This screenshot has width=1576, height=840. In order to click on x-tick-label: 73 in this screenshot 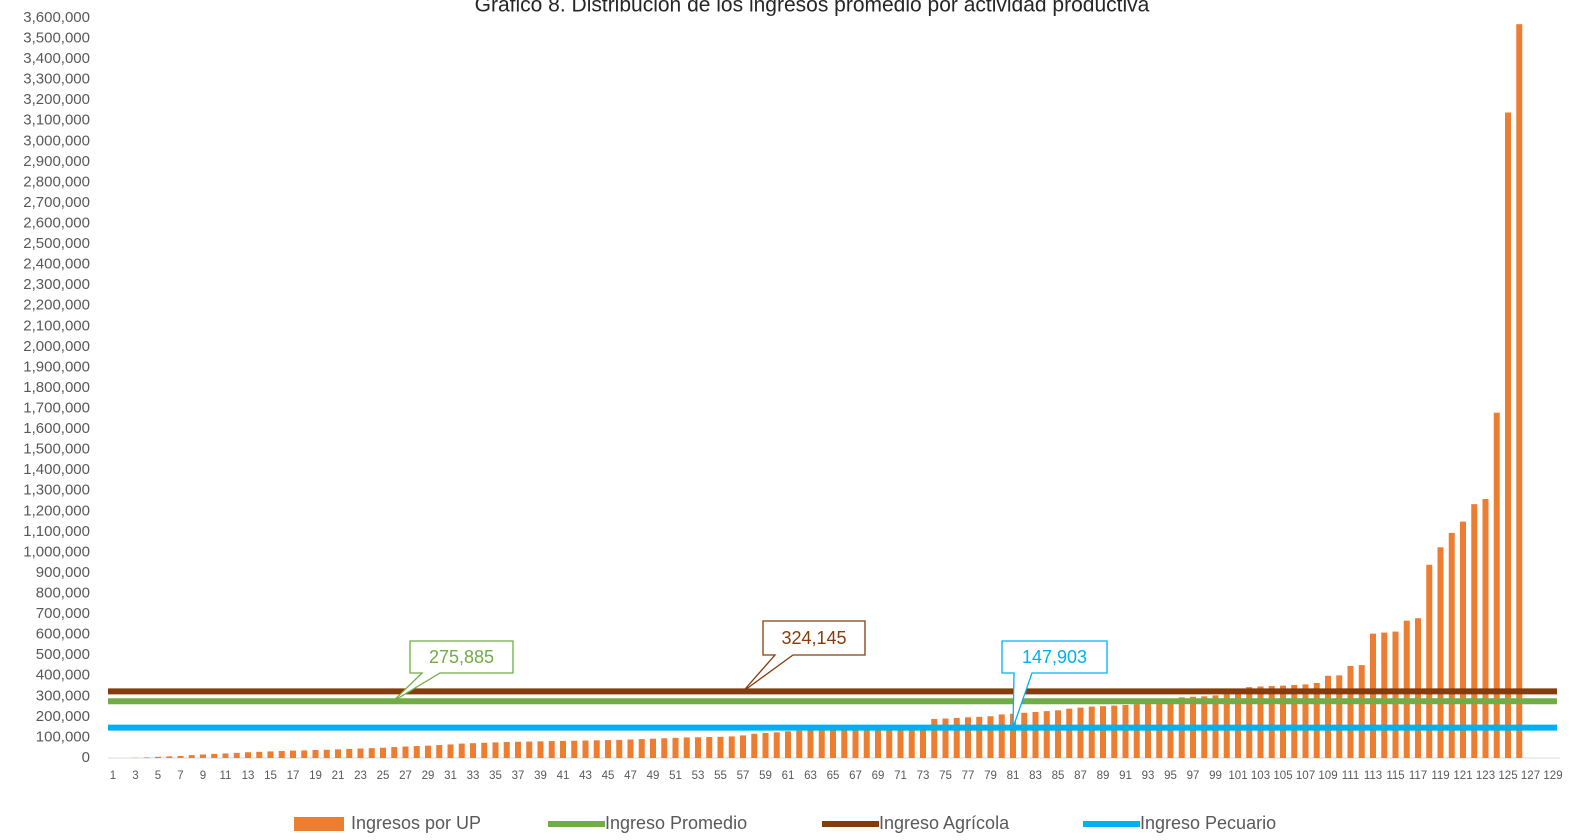, I will do `click(923, 776)`.